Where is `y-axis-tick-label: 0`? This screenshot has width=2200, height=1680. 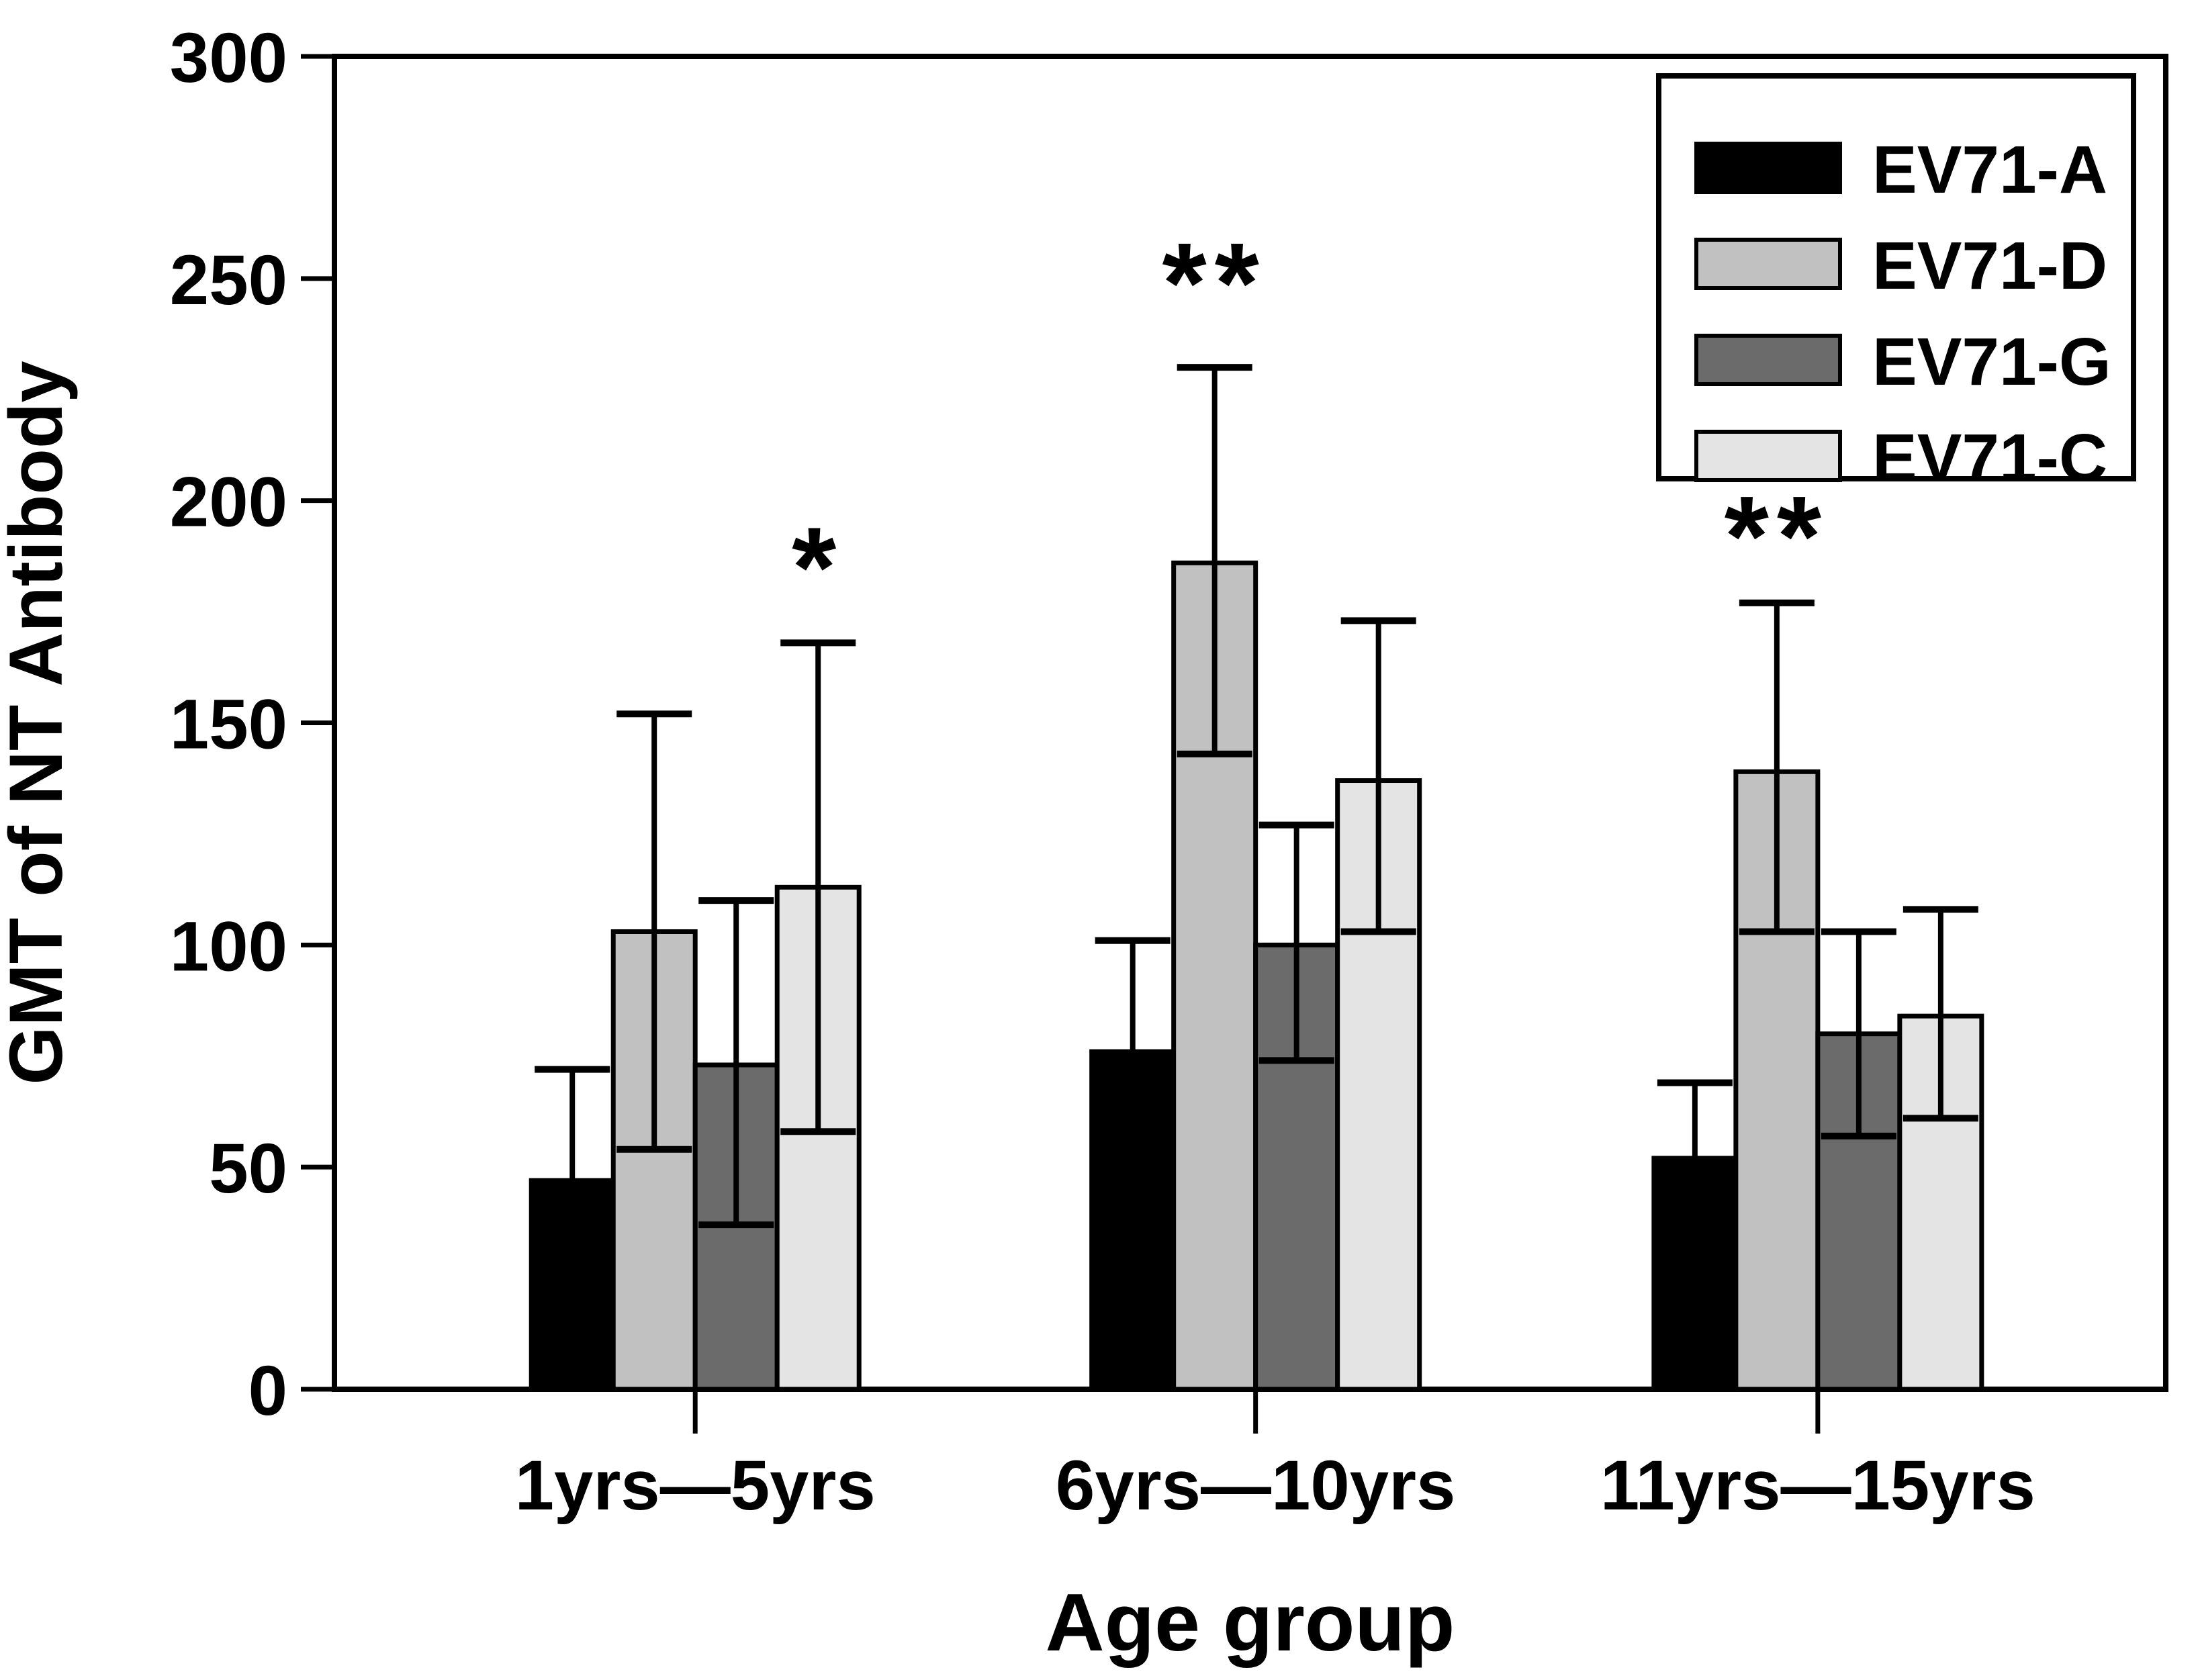
y-axis-tick-label: 0 is located at coordinates (267, 1391).